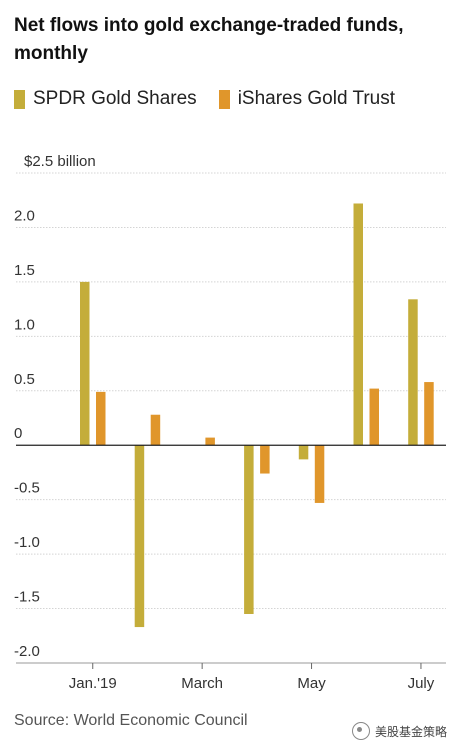 This screenshot has width=457, height=752. Describe the element at coordinates (224, 99) in the screenshot. I see `legend-swatch-ishares` at that location.